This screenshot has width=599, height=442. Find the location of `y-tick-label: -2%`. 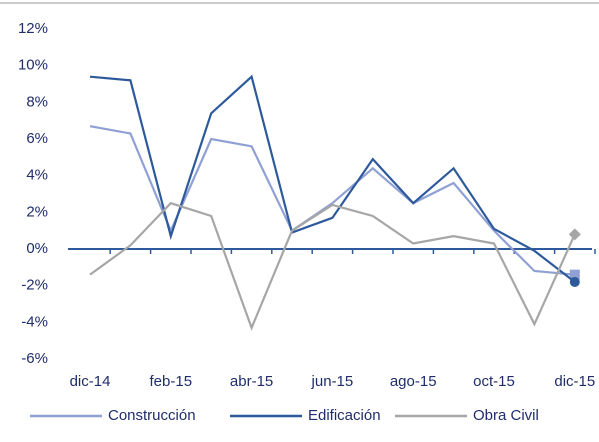

y-tick-label: -2% is located at coordinates (34, 285).